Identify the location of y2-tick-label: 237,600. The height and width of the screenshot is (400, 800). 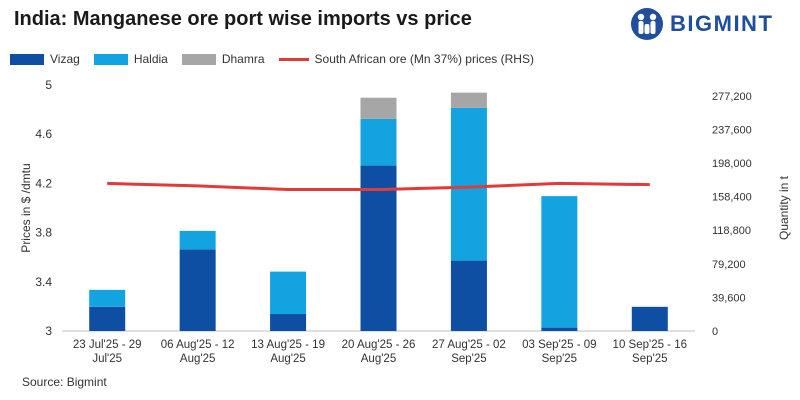
(732, 130).